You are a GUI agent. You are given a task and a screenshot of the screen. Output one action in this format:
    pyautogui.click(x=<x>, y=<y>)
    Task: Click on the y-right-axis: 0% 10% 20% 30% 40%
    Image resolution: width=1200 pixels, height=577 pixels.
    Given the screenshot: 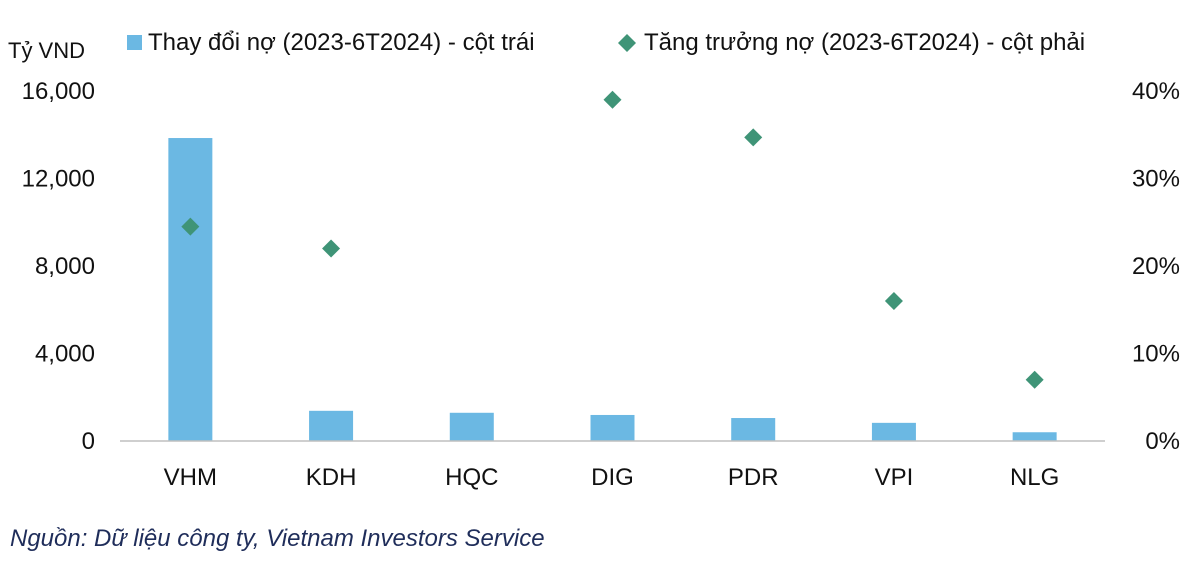 What is the action you would take?
    pyautogui.click(x=1156, y=266)
    